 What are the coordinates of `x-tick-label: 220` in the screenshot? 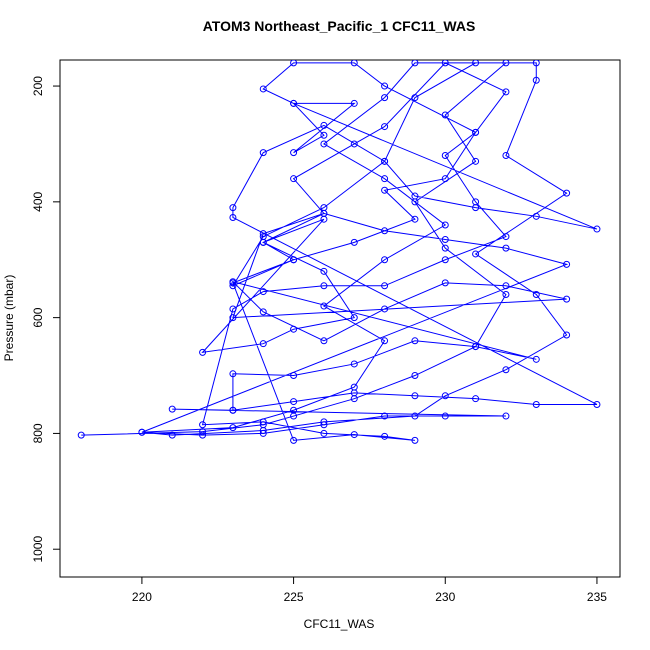 It's located at (142, 597).